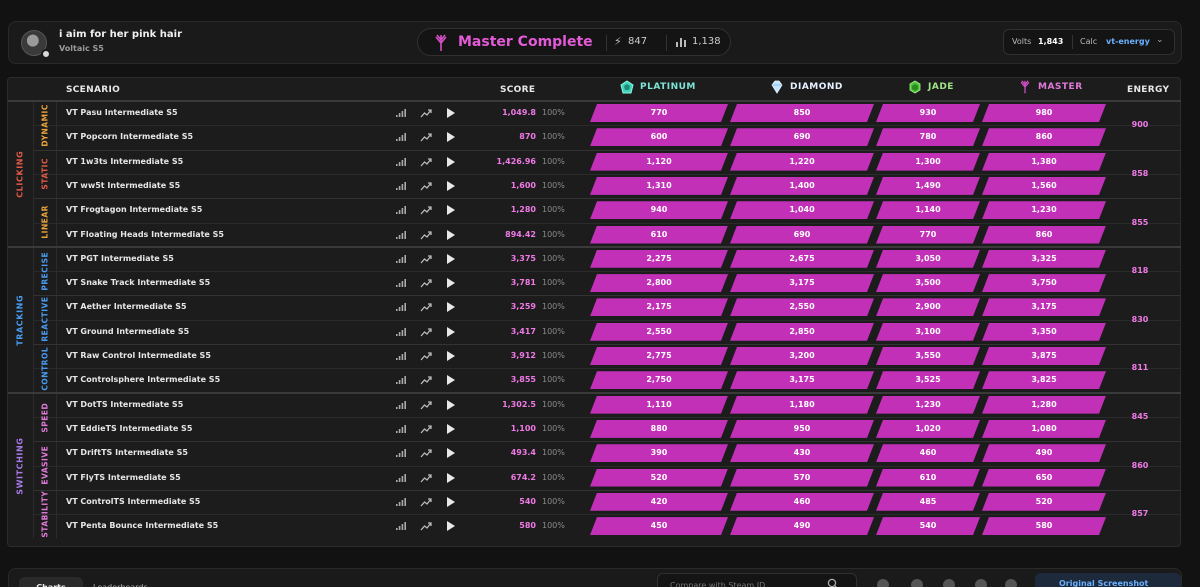 Image resolution: width=1200 pixels, height=587 pixels. I want to click on scenario-name: VT Penta Bounce Intermediate S5, so click(142, 526).